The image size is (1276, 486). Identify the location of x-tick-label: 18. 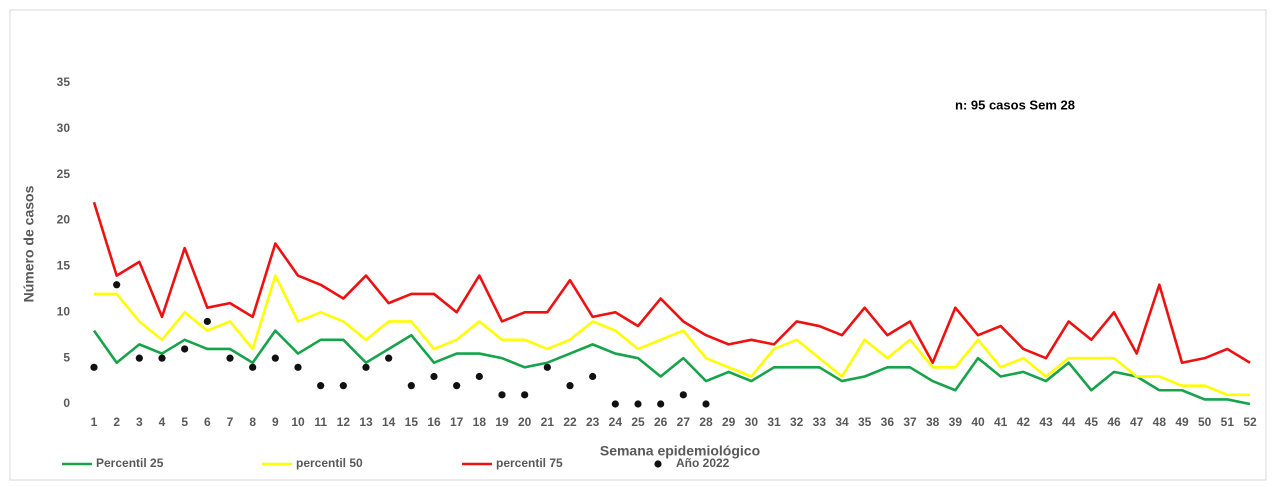
(480, 422).